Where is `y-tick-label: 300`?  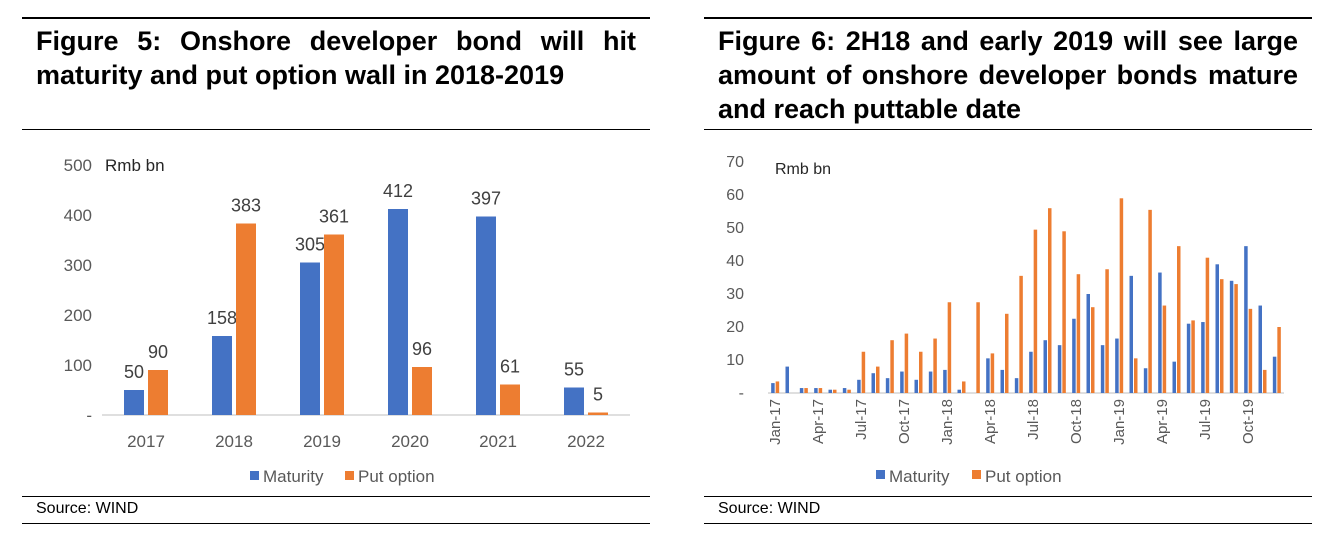
y-tick-label: 300 is located at coordinates (78, 265).